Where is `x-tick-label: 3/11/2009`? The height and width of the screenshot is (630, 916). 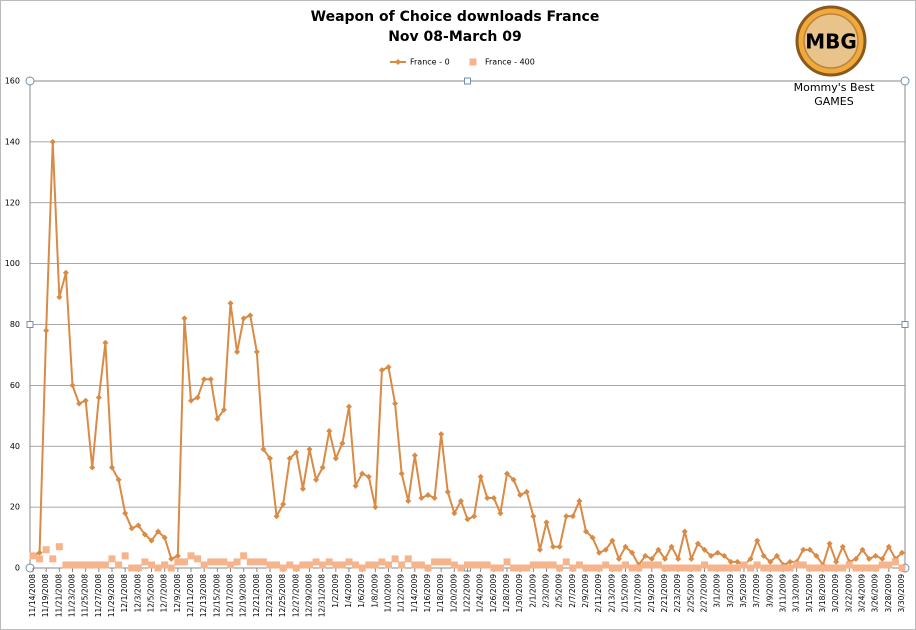 x-tick-label: 3/11/2009 is located at coordinates (783, 593).